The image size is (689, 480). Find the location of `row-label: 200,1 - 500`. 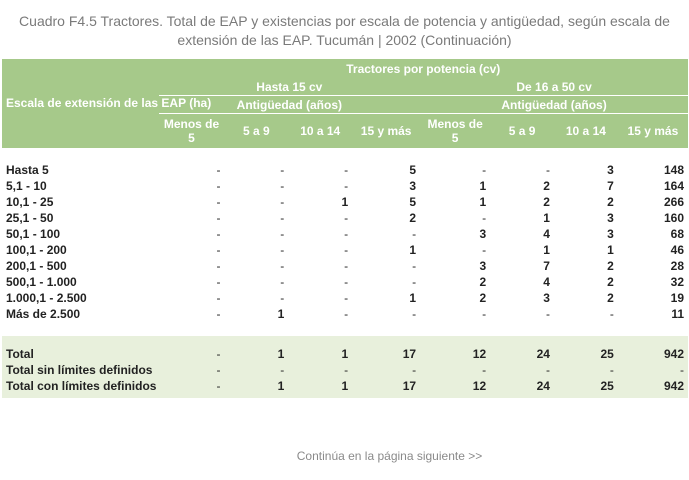

row-label: 200,1 - 500 is located at coordinates (36, 266).